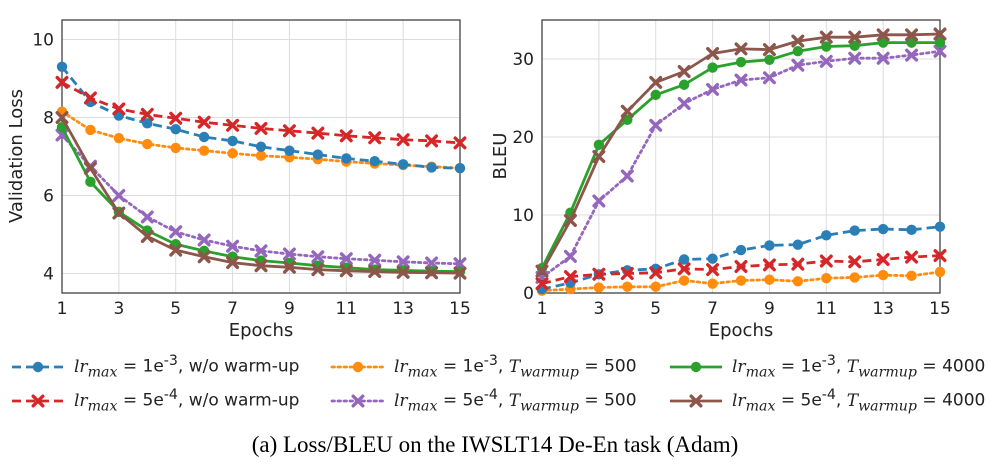  What do you see at coordinates (232, 309) in the screenshot?
I see `x-tick-label: 7` at bounding box center [232, 309].